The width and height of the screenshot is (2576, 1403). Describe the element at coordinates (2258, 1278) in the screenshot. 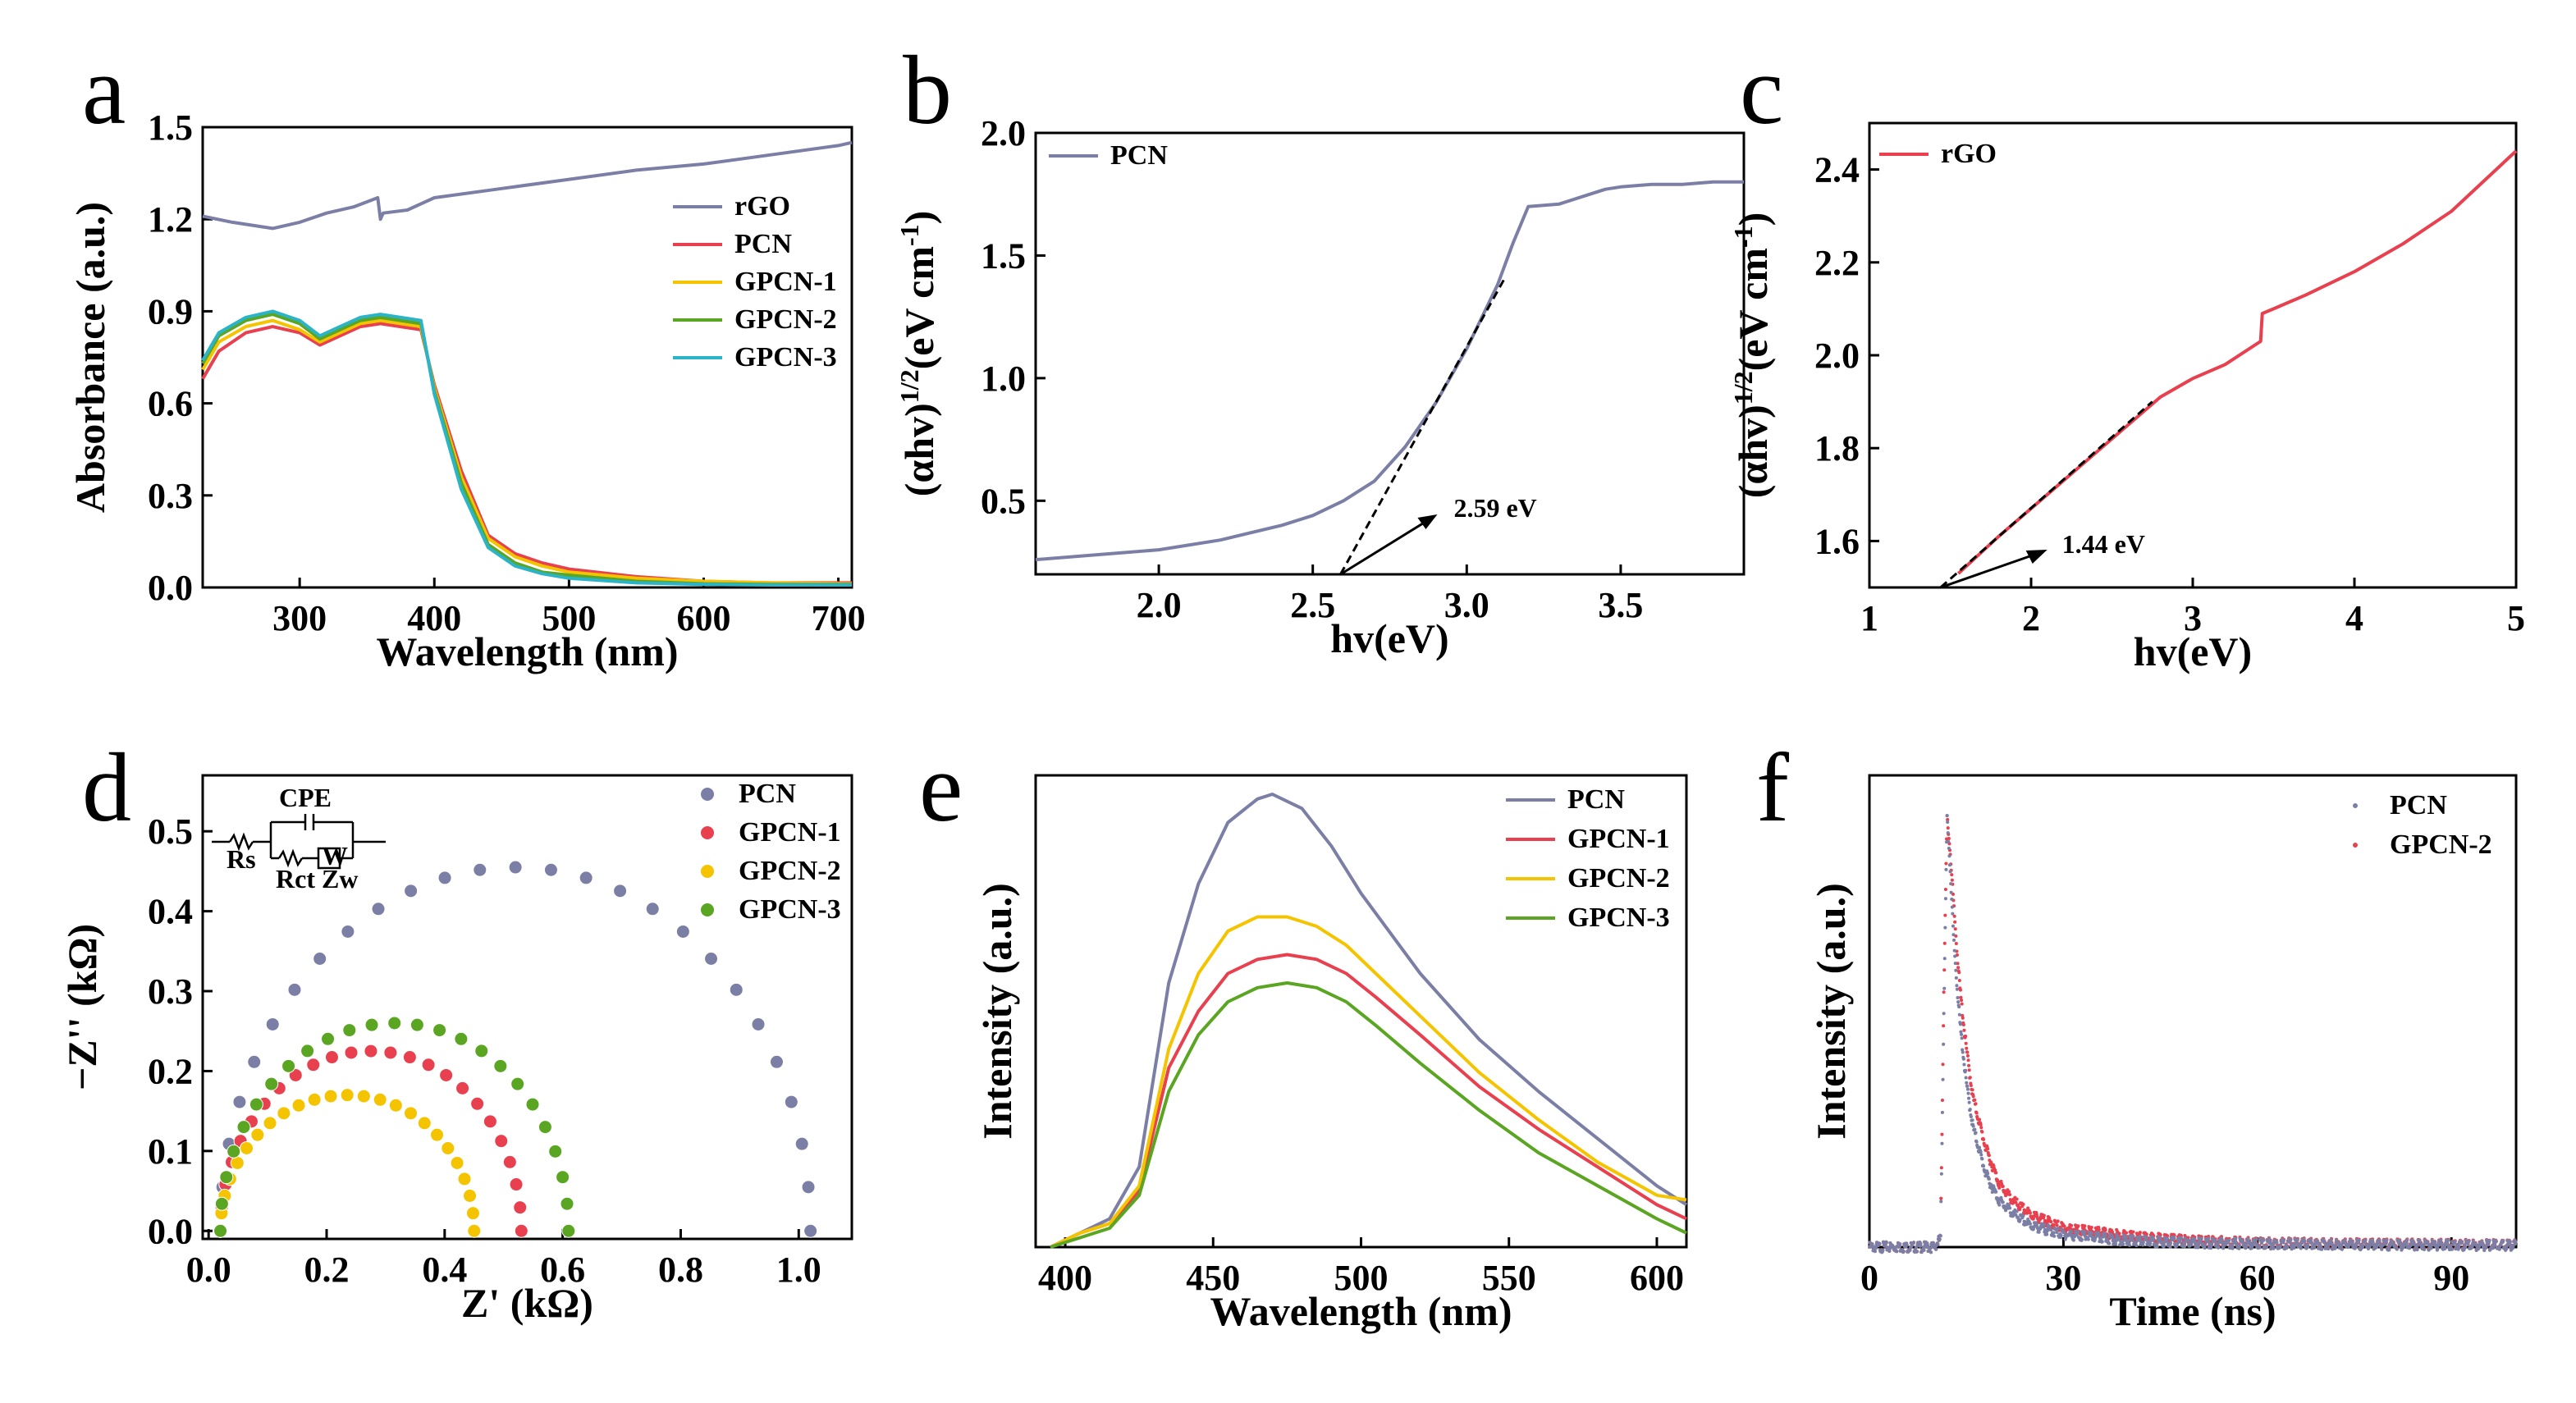

I see `x-tick-label: 60` at that location.